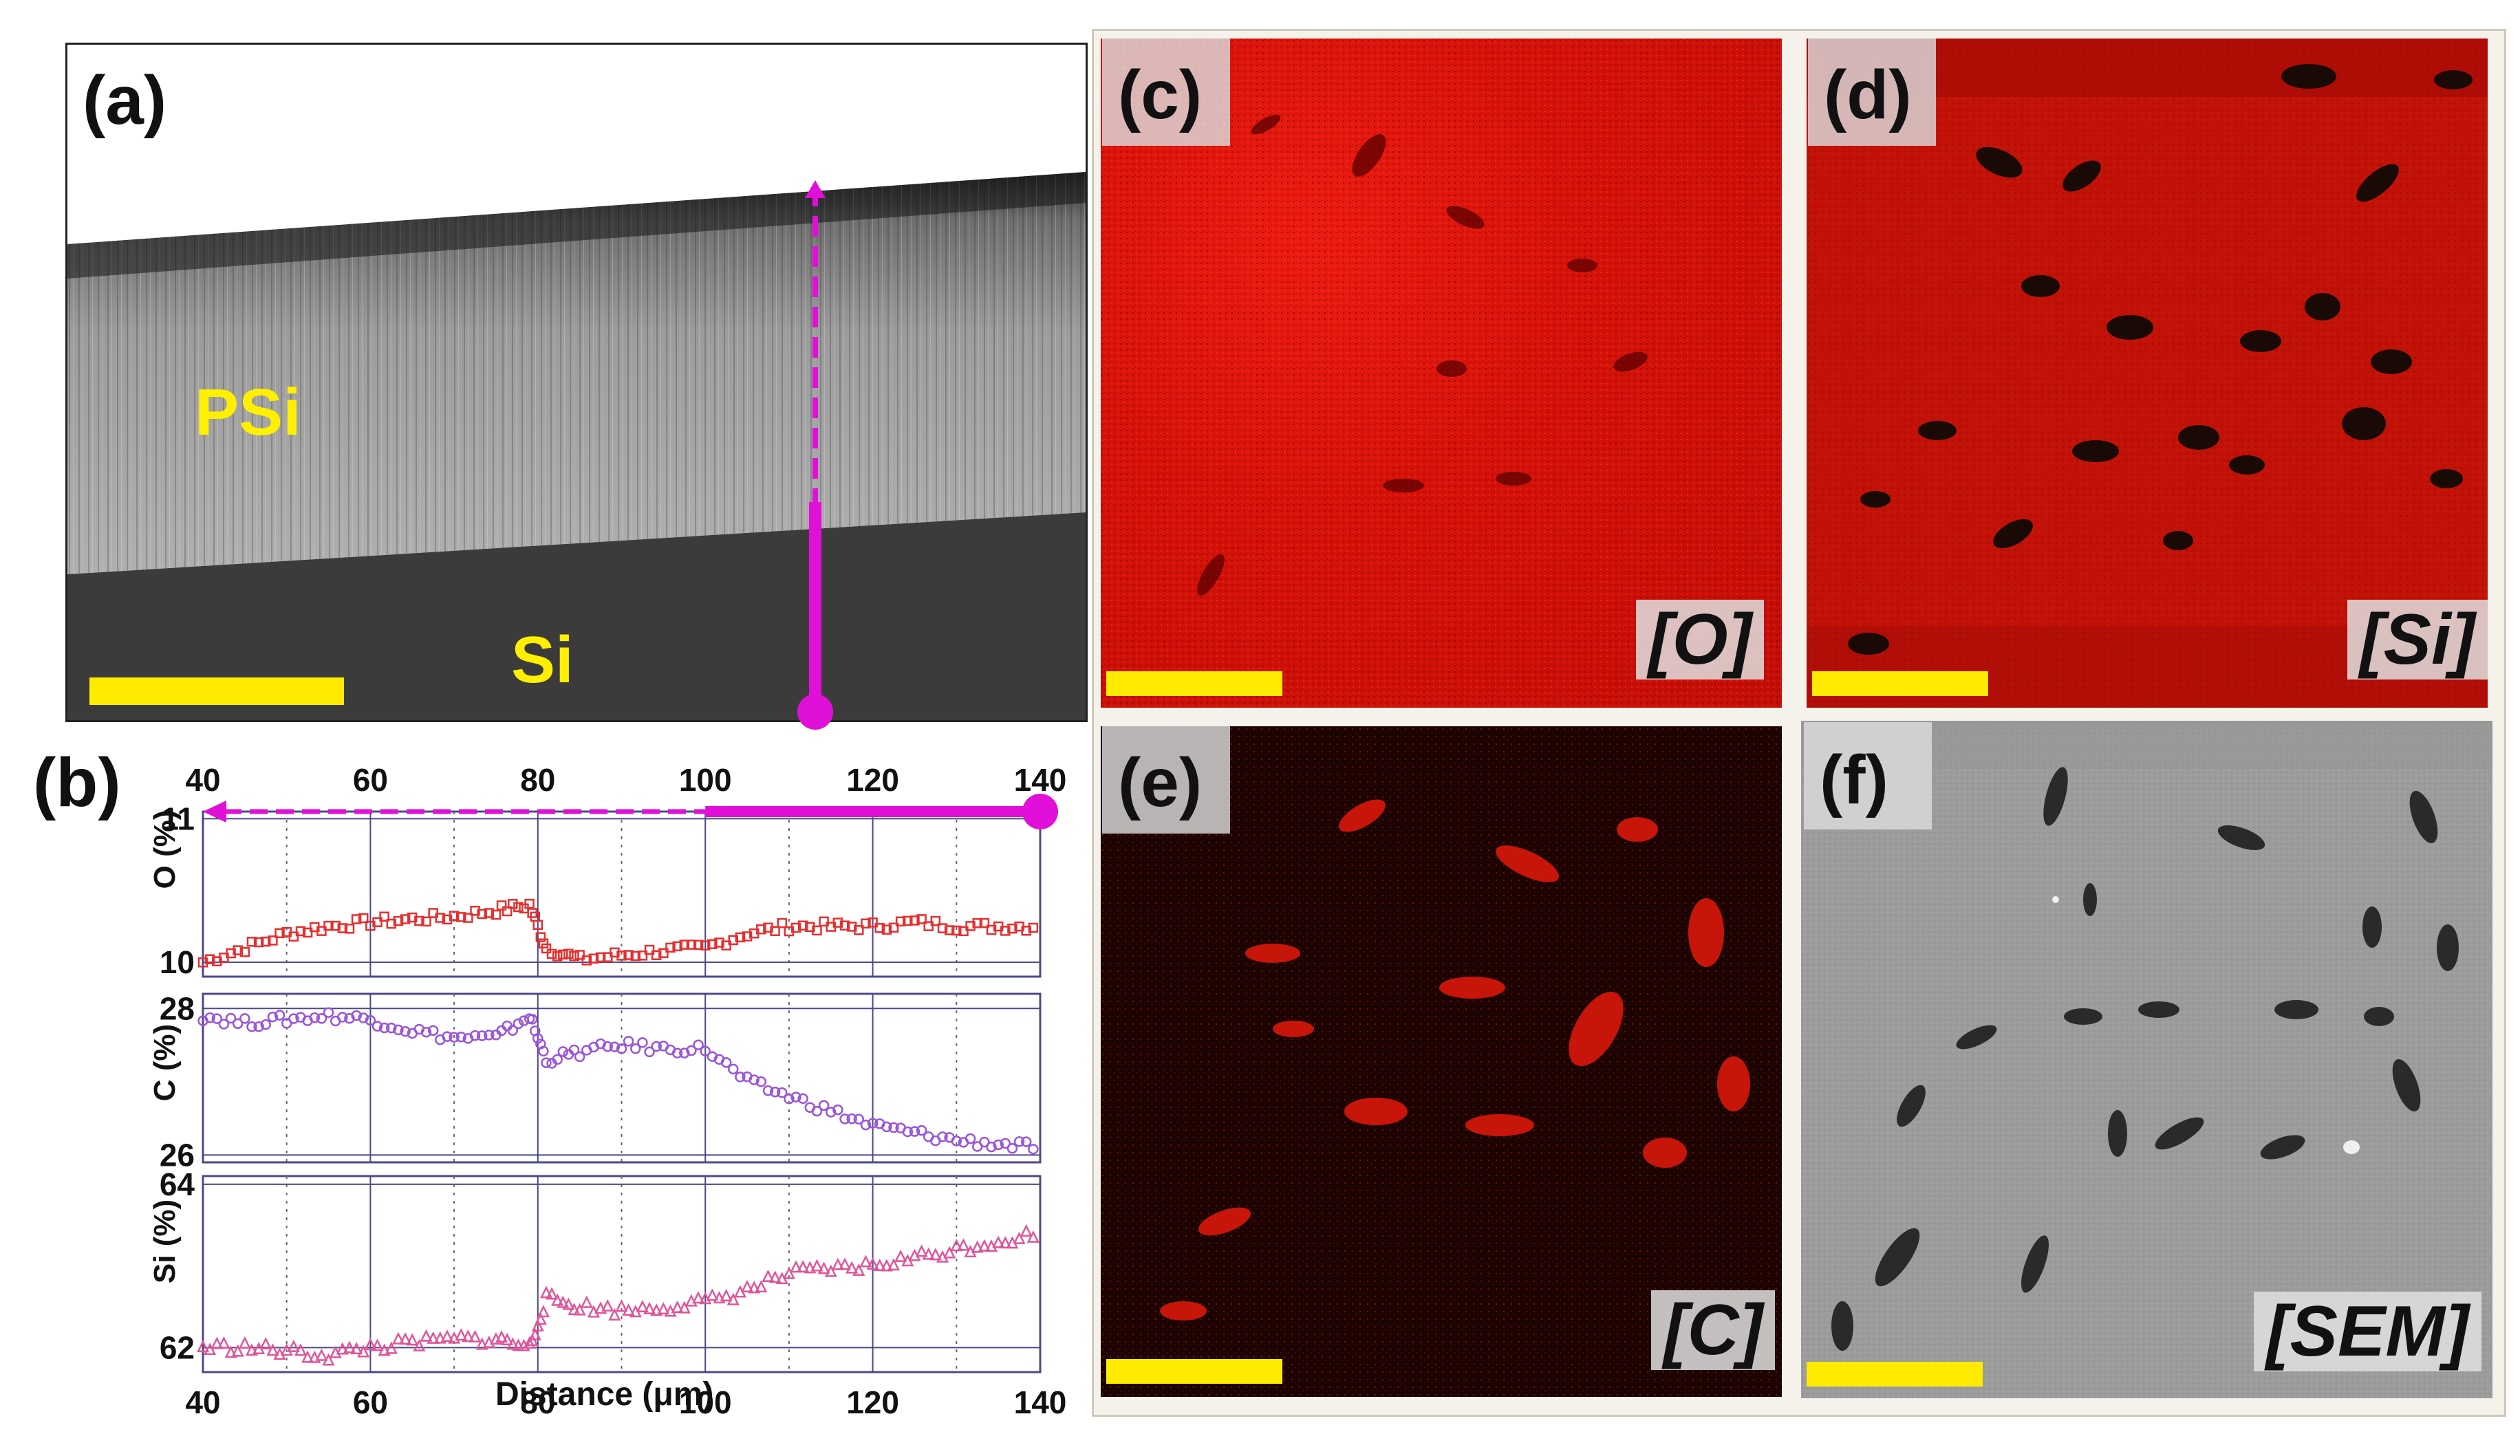 This screenshot has height=1456, width=2520. Describe the element at coordinates (705, 780) in the screenshot. I see `xtick-label-top: 100` at that location.